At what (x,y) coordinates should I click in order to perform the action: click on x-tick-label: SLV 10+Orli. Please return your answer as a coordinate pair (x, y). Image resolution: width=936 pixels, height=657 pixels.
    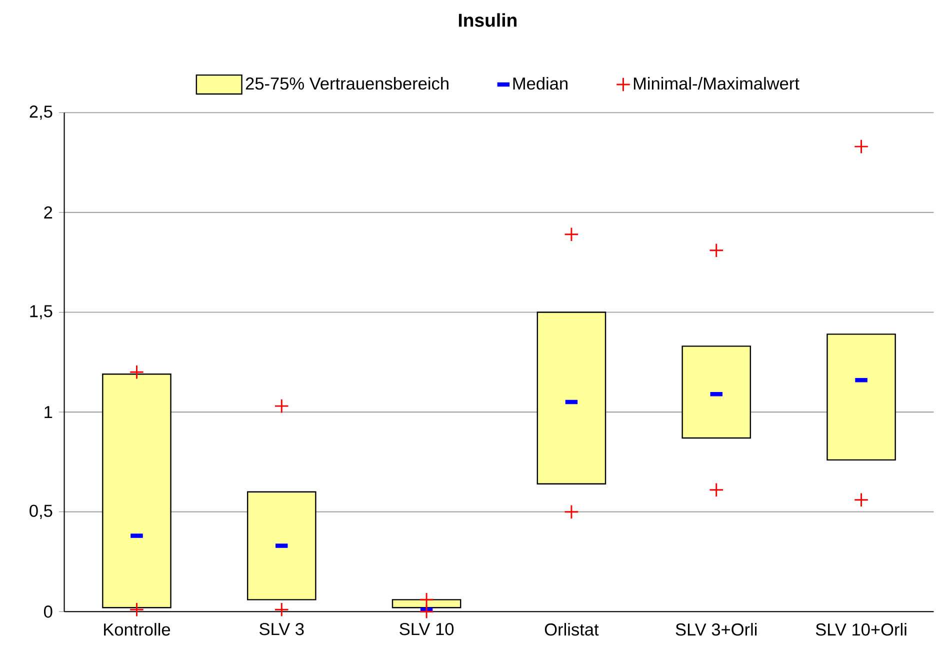
    Looking at the image, I should click on (861, 629).